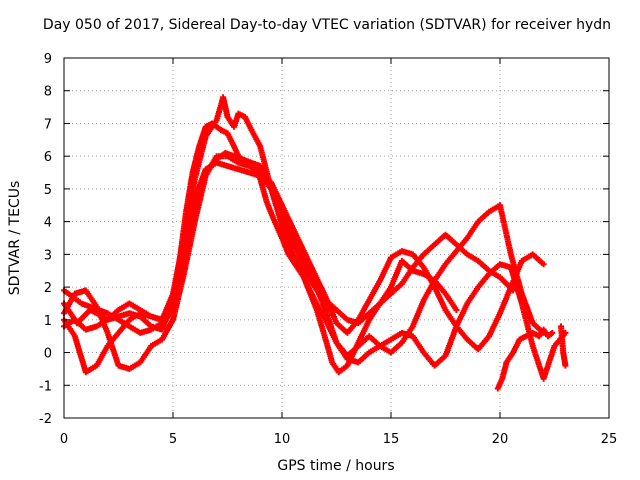 The image size is (640, 480). Describe the element at coordinates (64, 439) in the screenshot. I see `x-tick-label: 0` at that location.